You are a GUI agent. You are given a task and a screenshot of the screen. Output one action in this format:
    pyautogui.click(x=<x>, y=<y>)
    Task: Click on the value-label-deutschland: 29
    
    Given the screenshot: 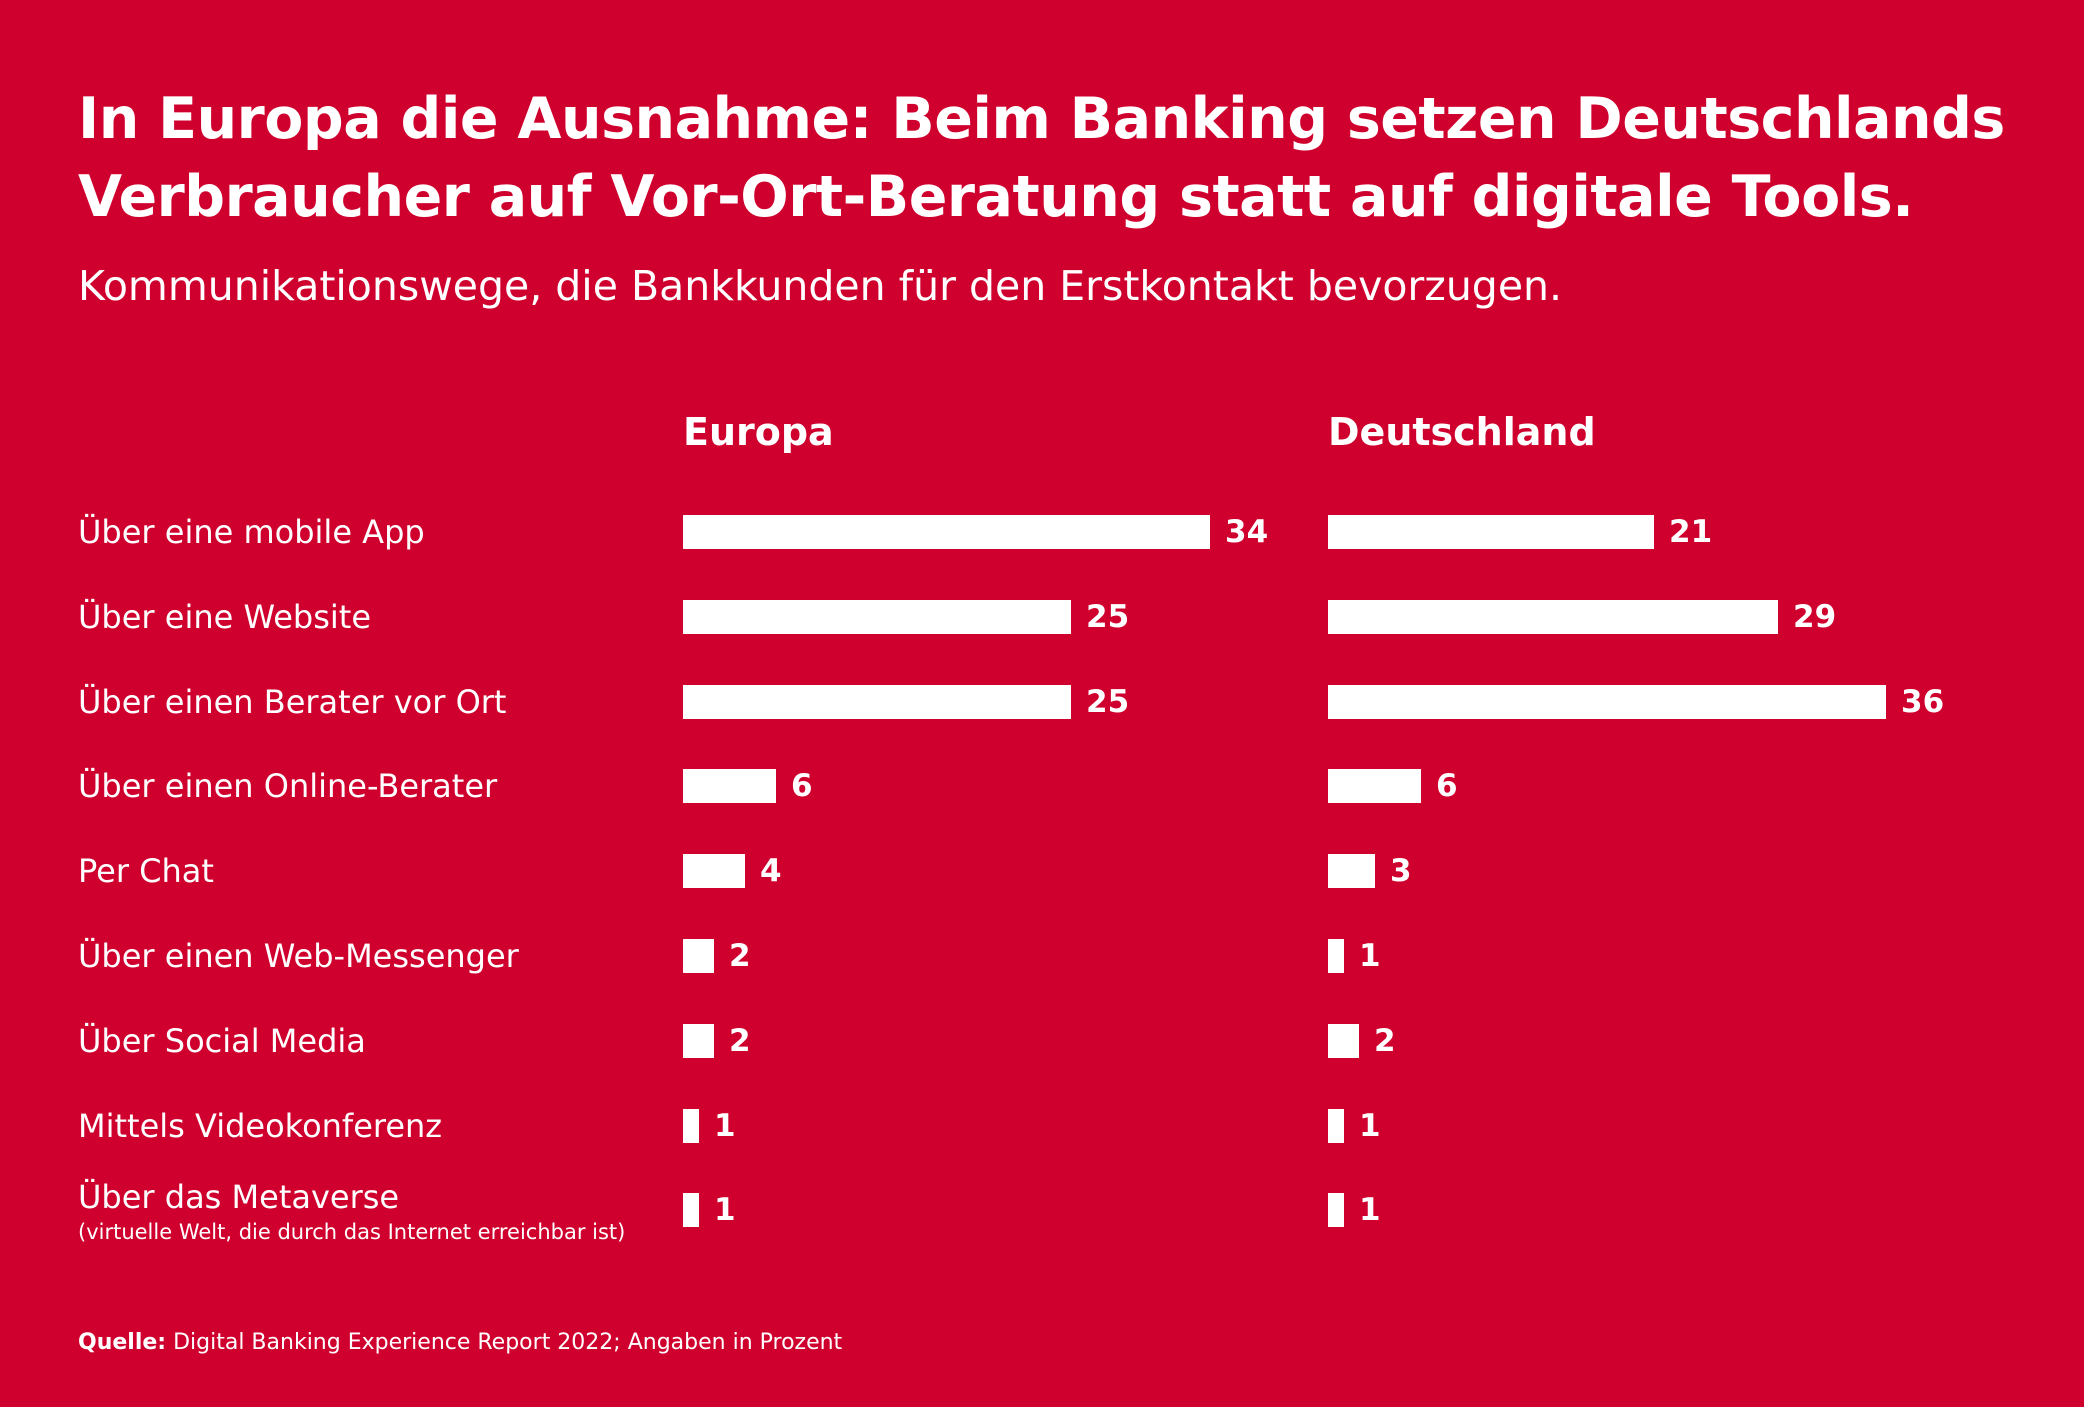 What is the action you would take?
    pyautogui.click(x=1815, y=616)
    